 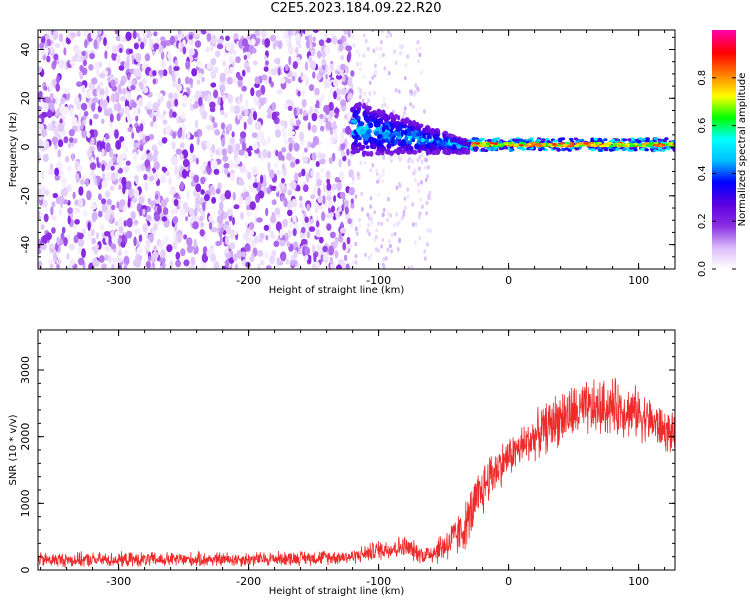 I want to click on echo-blob, so click(x=521, y=143).